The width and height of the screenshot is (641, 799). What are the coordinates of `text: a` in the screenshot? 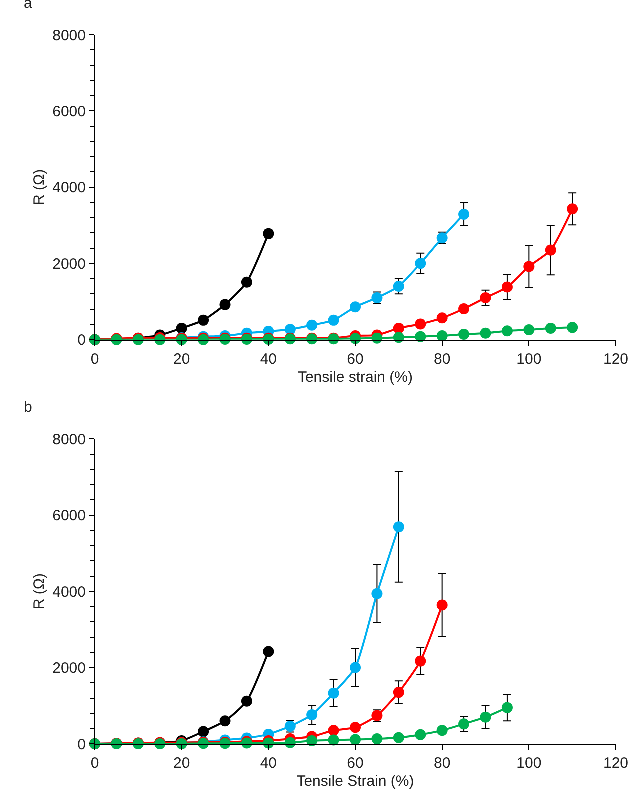 It's located at (28, 6).